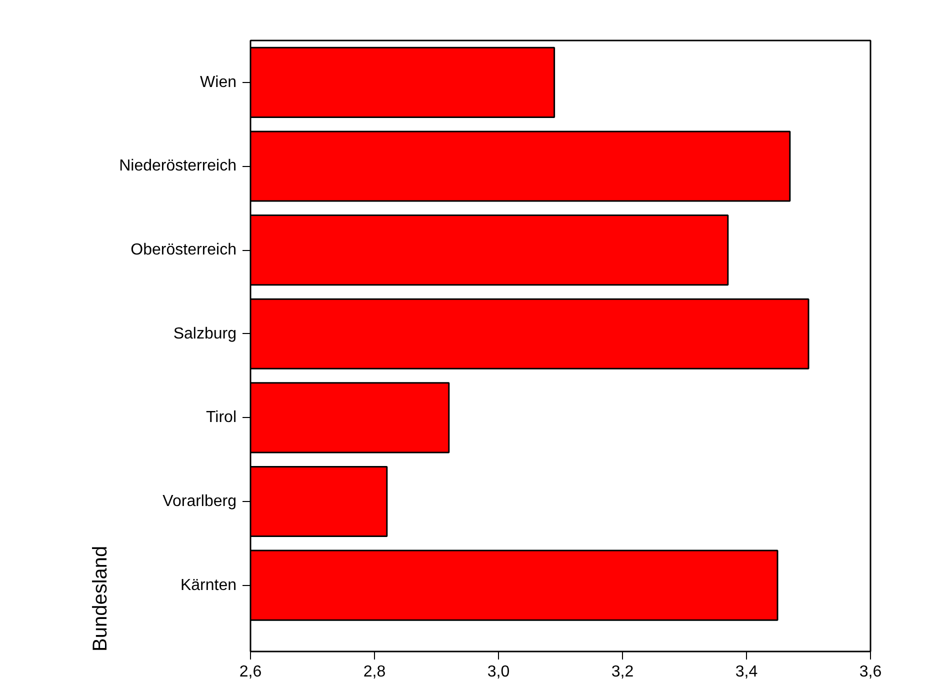  What do you see at coordinates (374, 672) in the screenshot?
I see `x-tick-label: 2,8` at bounding box center [374, 672].